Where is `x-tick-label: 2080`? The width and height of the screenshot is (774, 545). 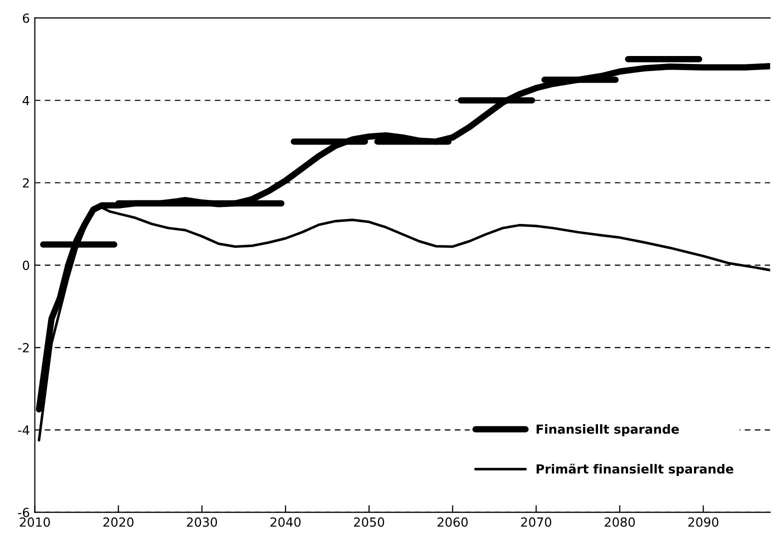 x-tick-label: 2080 is located at coordinates (619, 522).